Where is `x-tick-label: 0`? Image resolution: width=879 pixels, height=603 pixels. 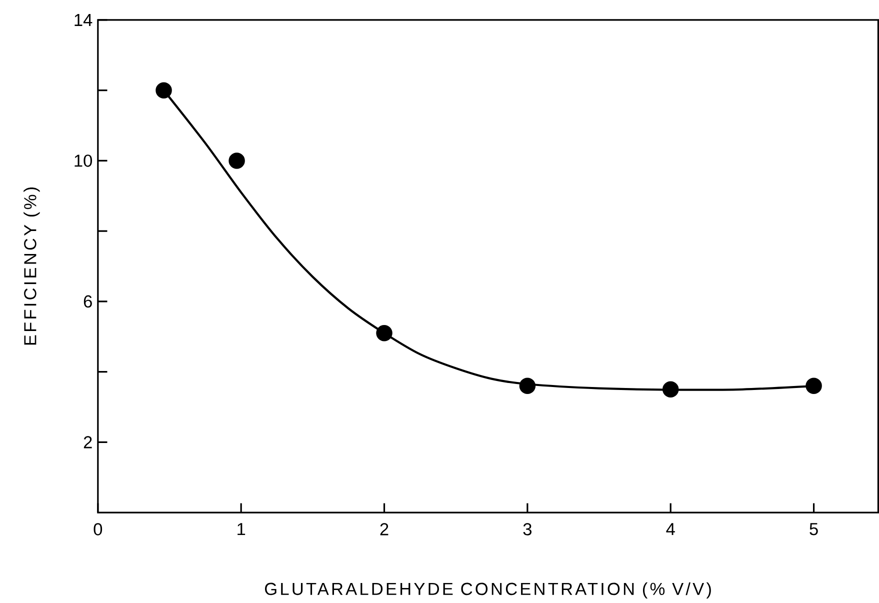 x-tick-label: 0 is located at coordinates (98, 529).